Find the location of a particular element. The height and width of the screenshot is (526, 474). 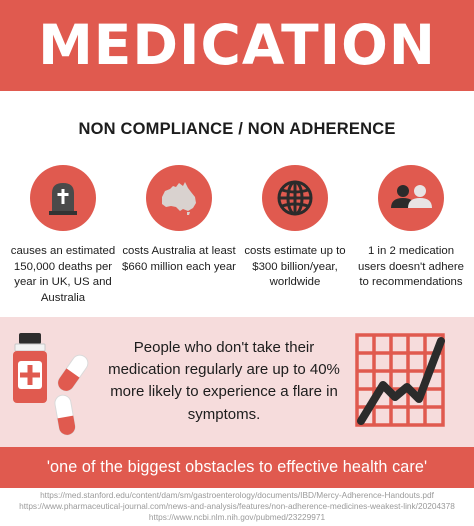

australia-map-icon is located at coordinates (179, 198).